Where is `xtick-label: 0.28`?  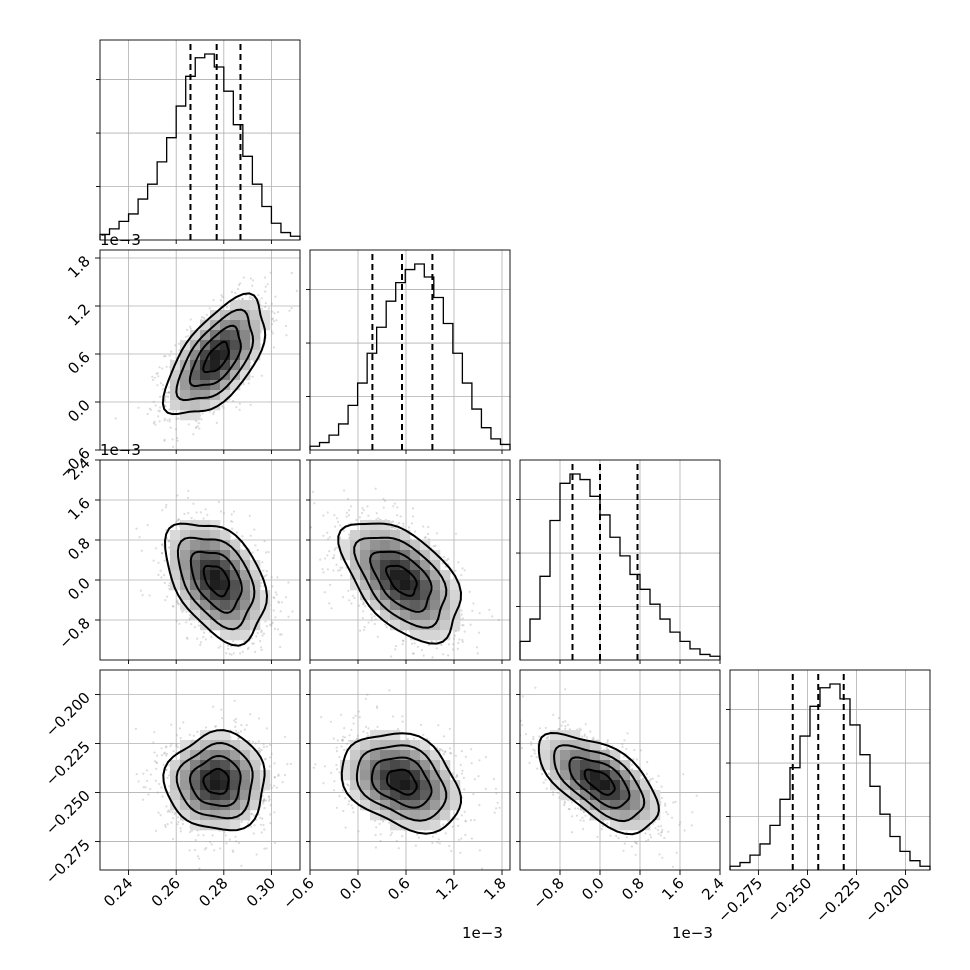
xtick-label: 0.28 is located at coordinates (213, 892).